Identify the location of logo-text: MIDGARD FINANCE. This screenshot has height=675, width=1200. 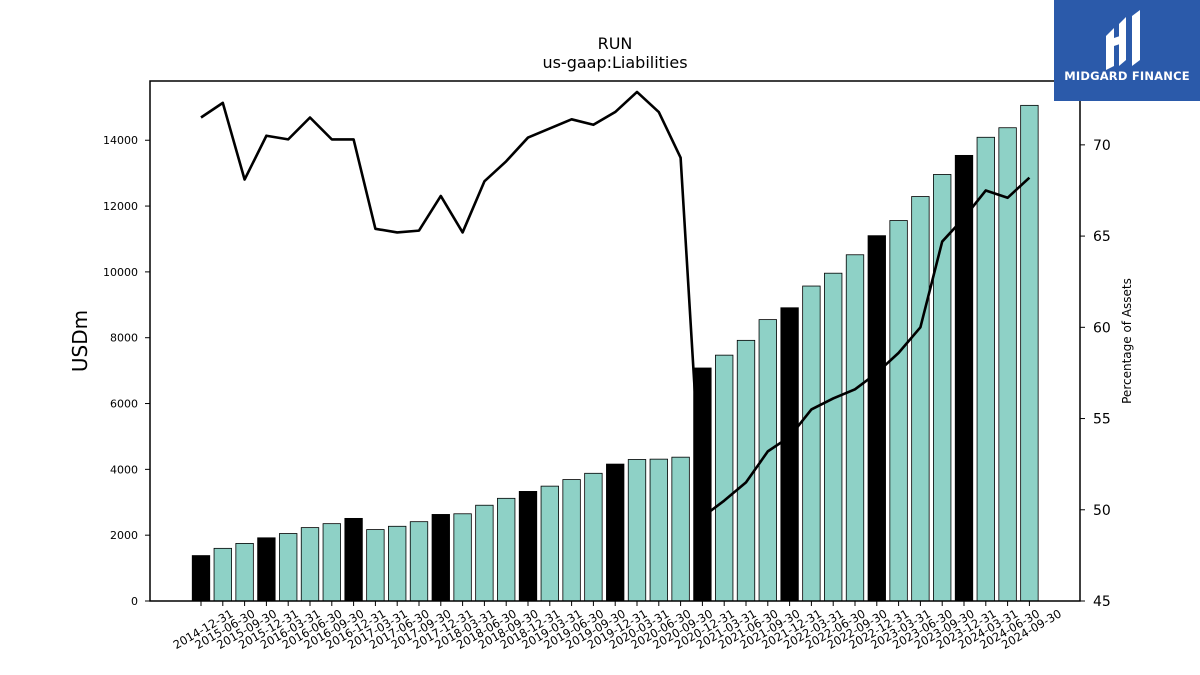
(1127, 76).